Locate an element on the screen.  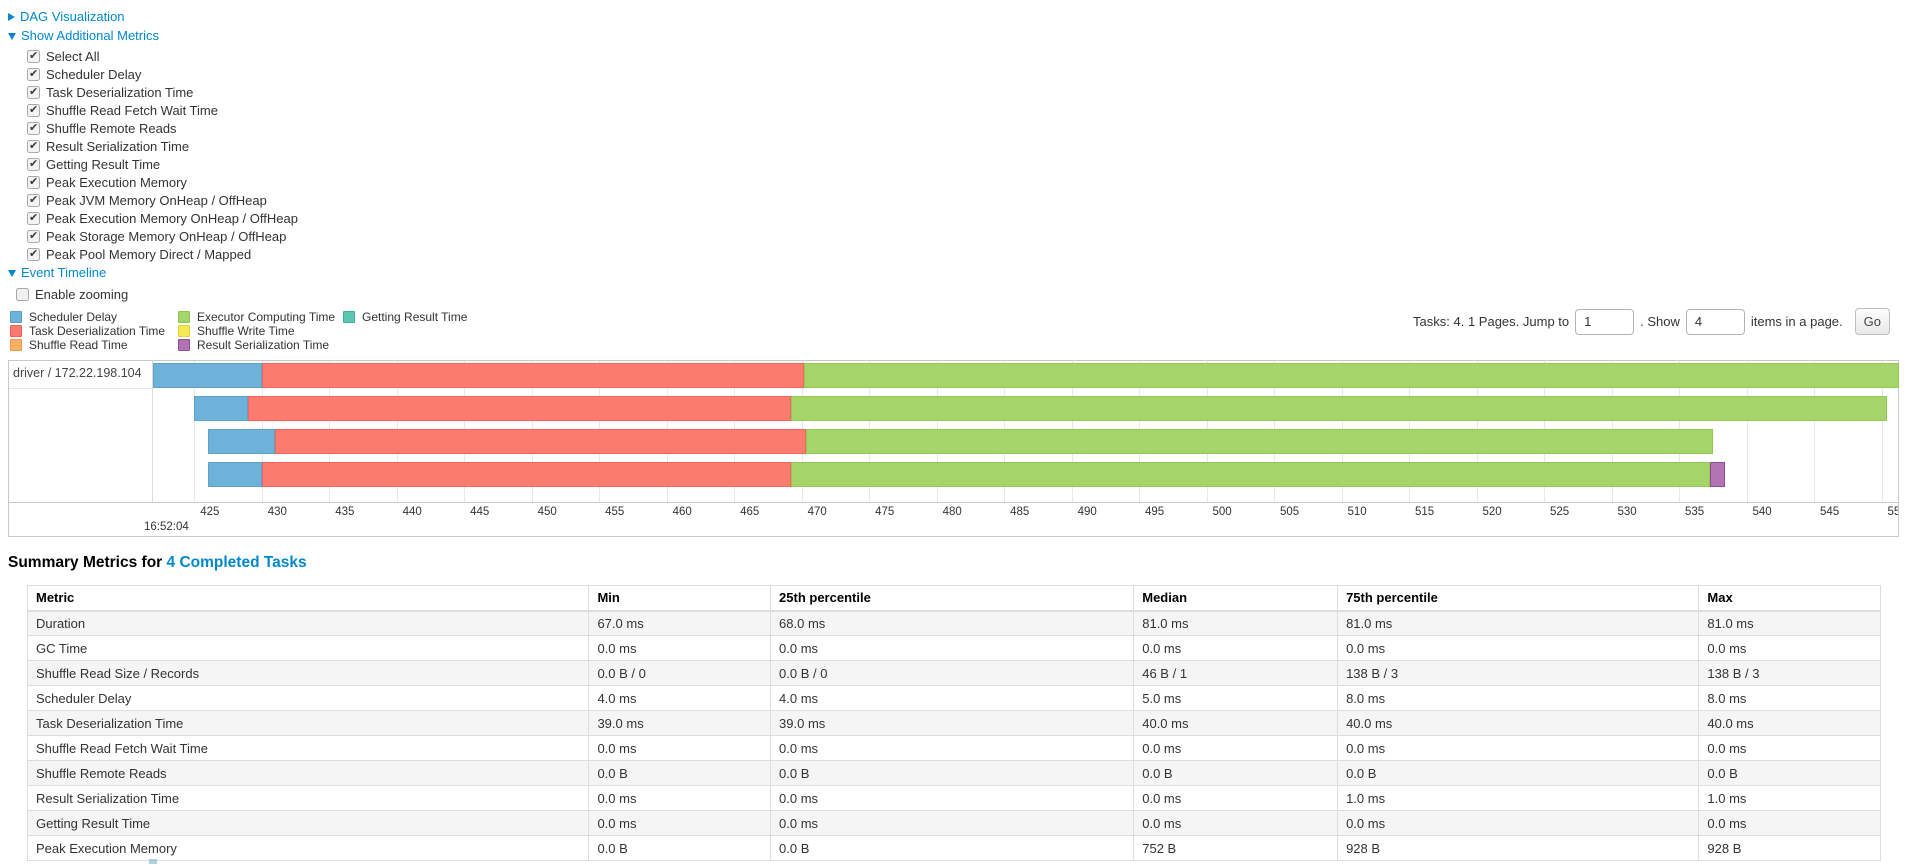
axis-tick-label: 475 is located at coordinates (885, 512).